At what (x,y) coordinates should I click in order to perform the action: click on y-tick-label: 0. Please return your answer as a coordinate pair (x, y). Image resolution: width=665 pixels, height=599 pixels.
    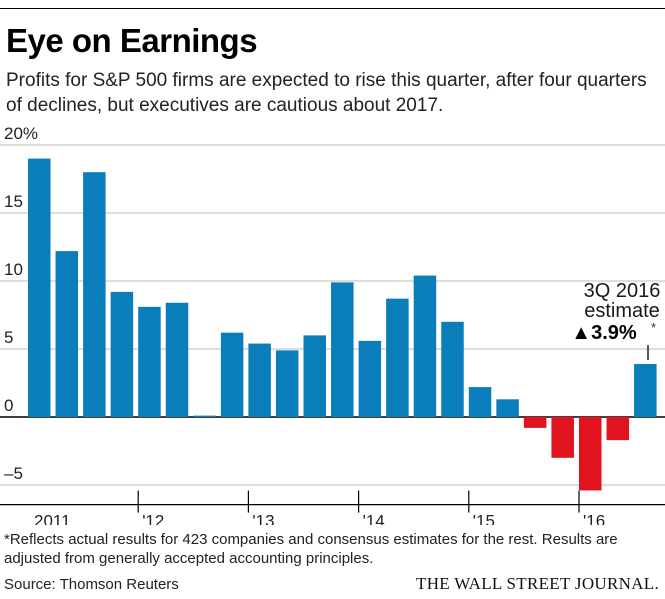
    Looking at the image, I should click on (8, 405).